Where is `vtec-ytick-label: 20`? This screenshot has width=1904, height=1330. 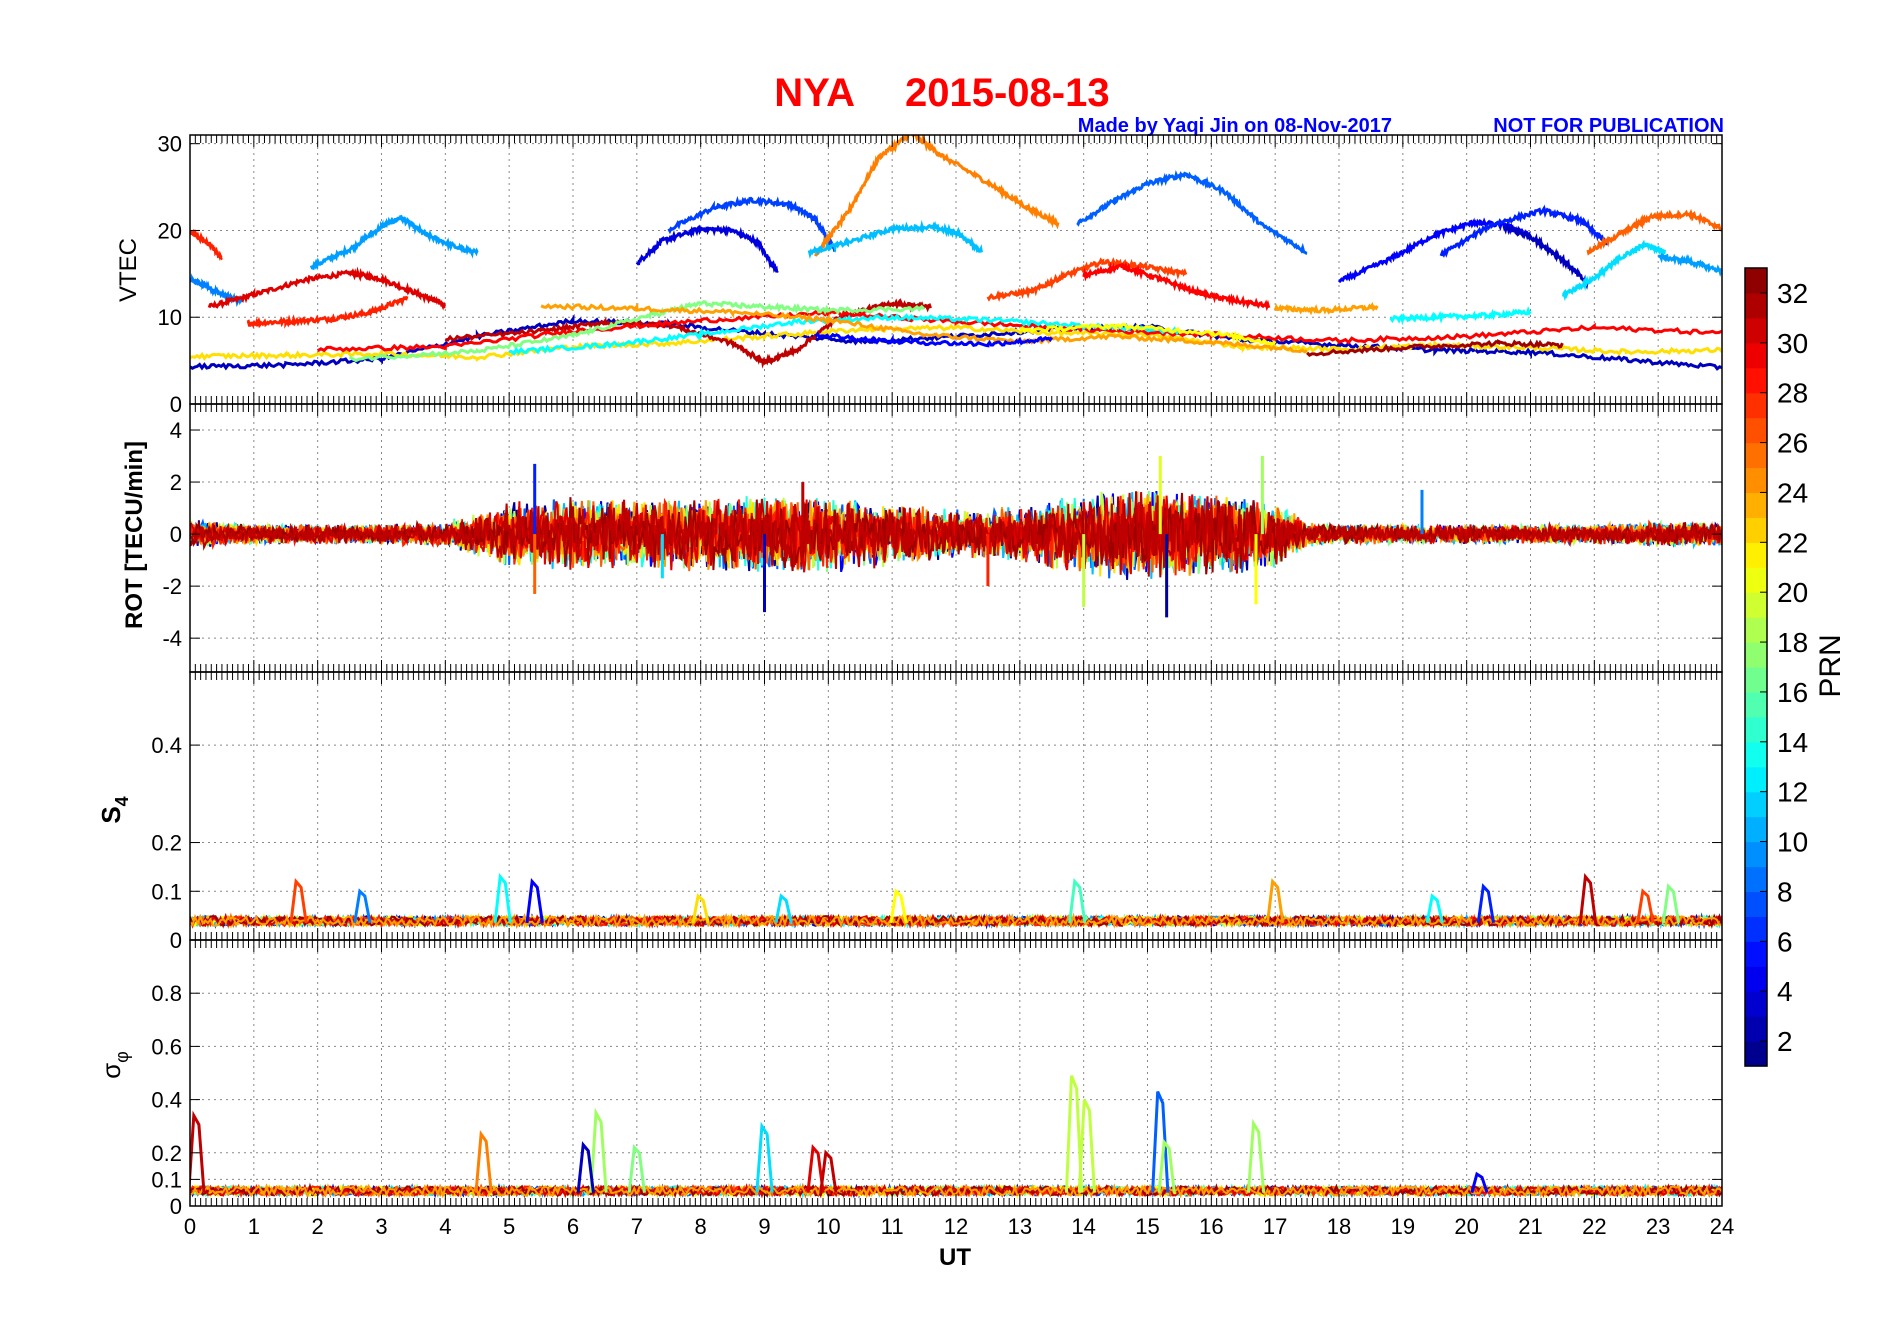
vtec-ytick-label: 20 is located at coordinates (170, 230).